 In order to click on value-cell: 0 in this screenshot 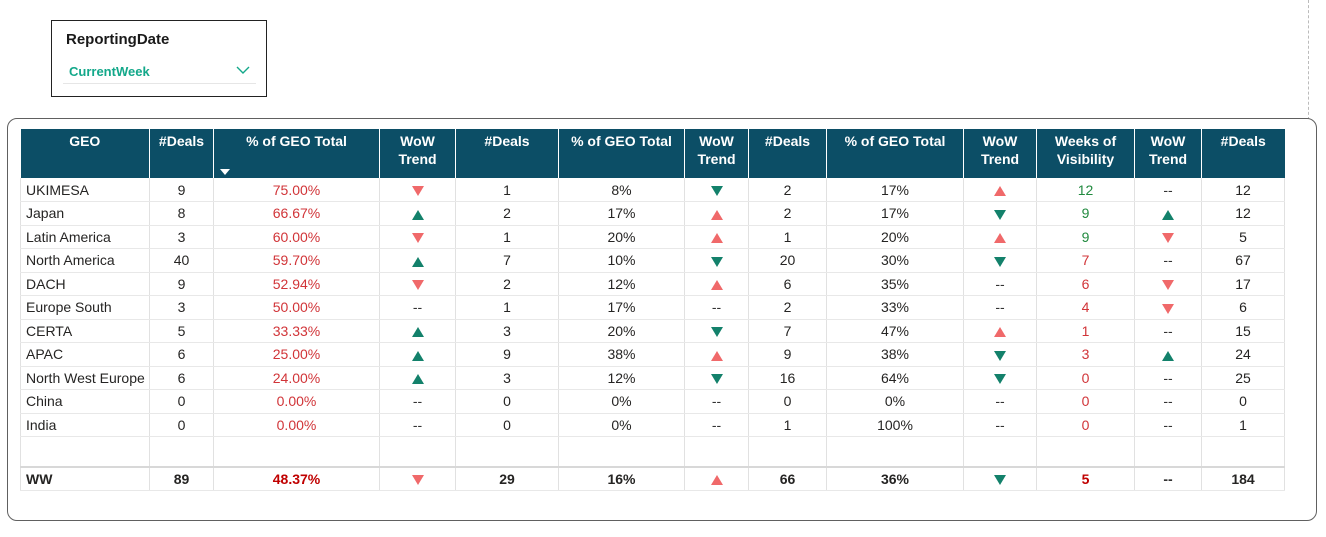, I will do `click(181, 401)`.